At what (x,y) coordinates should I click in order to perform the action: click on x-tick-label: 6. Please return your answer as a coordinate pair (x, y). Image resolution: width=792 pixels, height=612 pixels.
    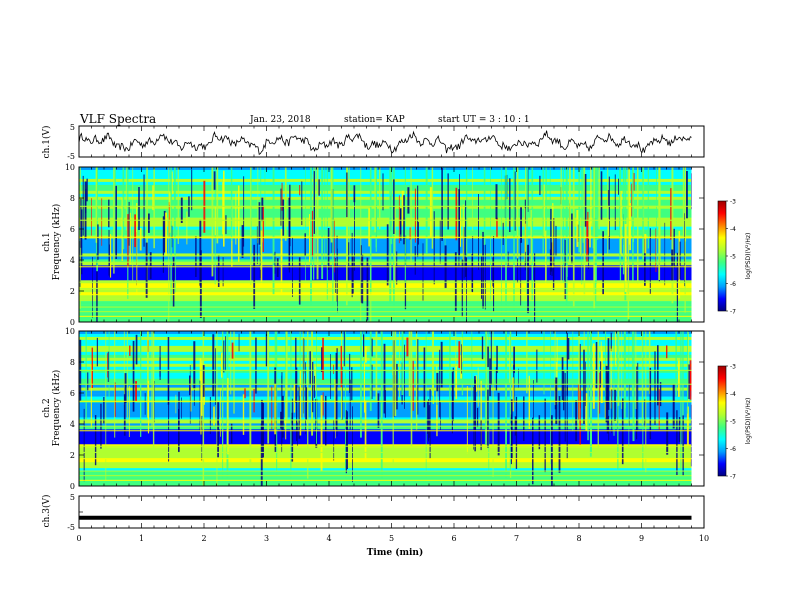
    Looking at the image, I should click on (453, 538).